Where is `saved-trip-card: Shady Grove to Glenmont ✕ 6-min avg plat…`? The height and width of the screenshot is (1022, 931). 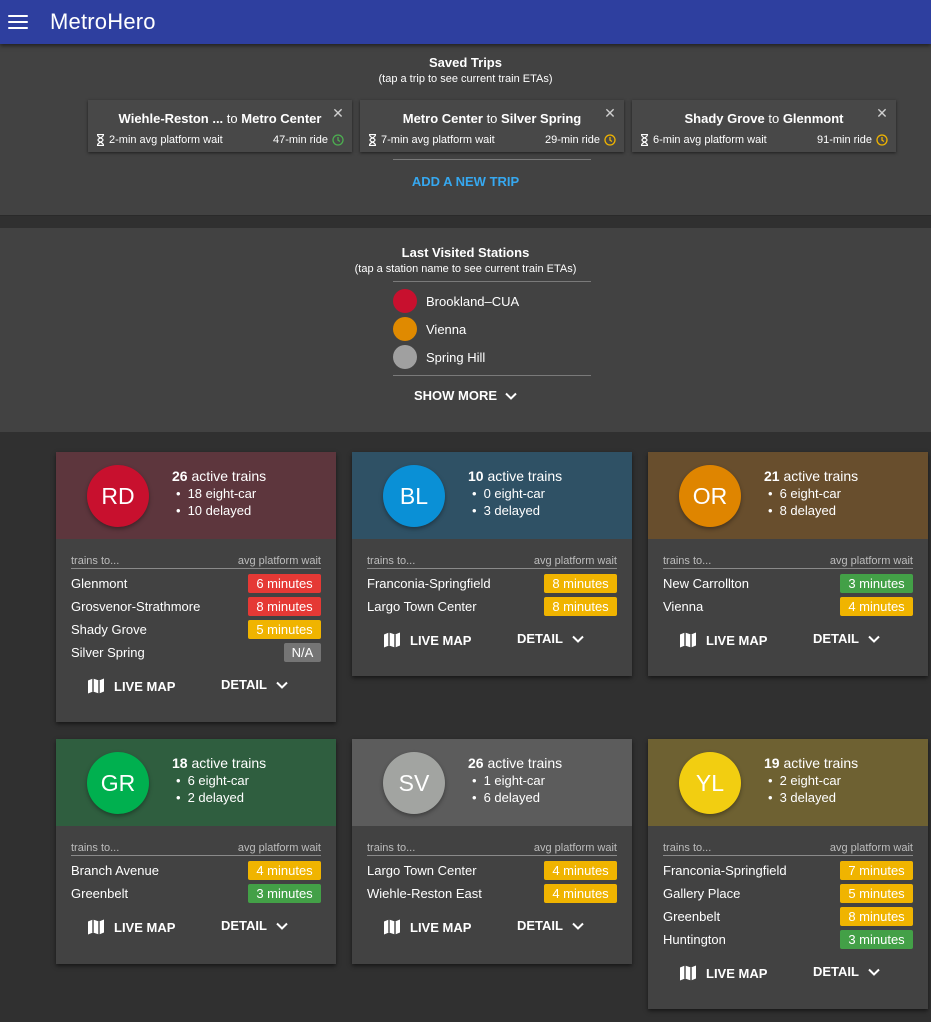 saved-trip-card: Shady Grove to Glenmont ✕ 6-min avg plat… is located at coordinates (764, 126).